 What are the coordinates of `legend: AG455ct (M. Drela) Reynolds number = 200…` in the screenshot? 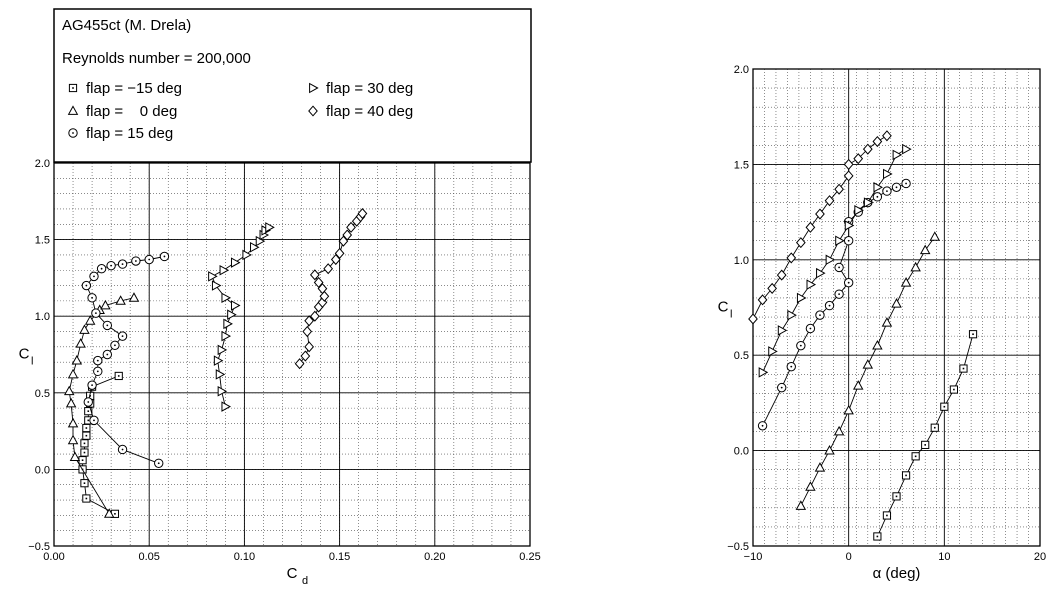 It's located at (292, 85).